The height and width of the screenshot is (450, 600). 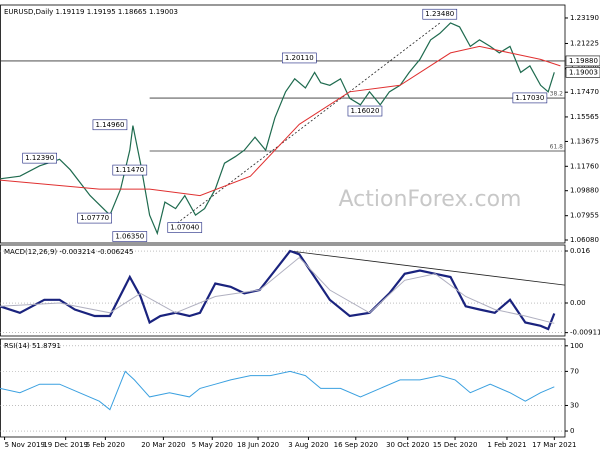 What do you see at coordinates (258, 445) in the screenshot?
I see `x-tick-label: 18 Jun 2020` at bounding box center [258, 445].